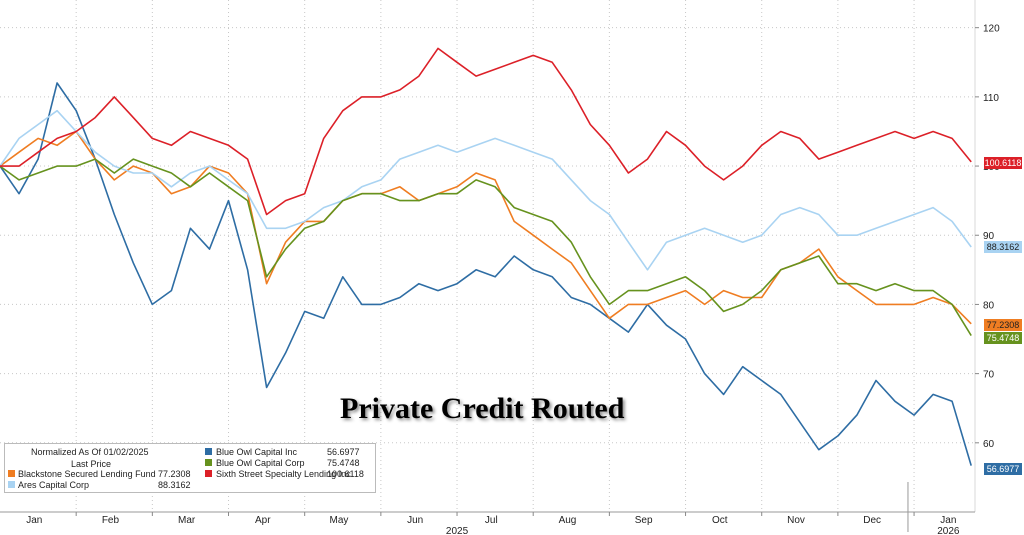 This screenshot has width=1024, height=535. What do you see at coordinates (1003, 247) in the screenshot?
I see `last-value-tag-ares-capital-corp: 88.3162` at bounding box center [1003, 247].